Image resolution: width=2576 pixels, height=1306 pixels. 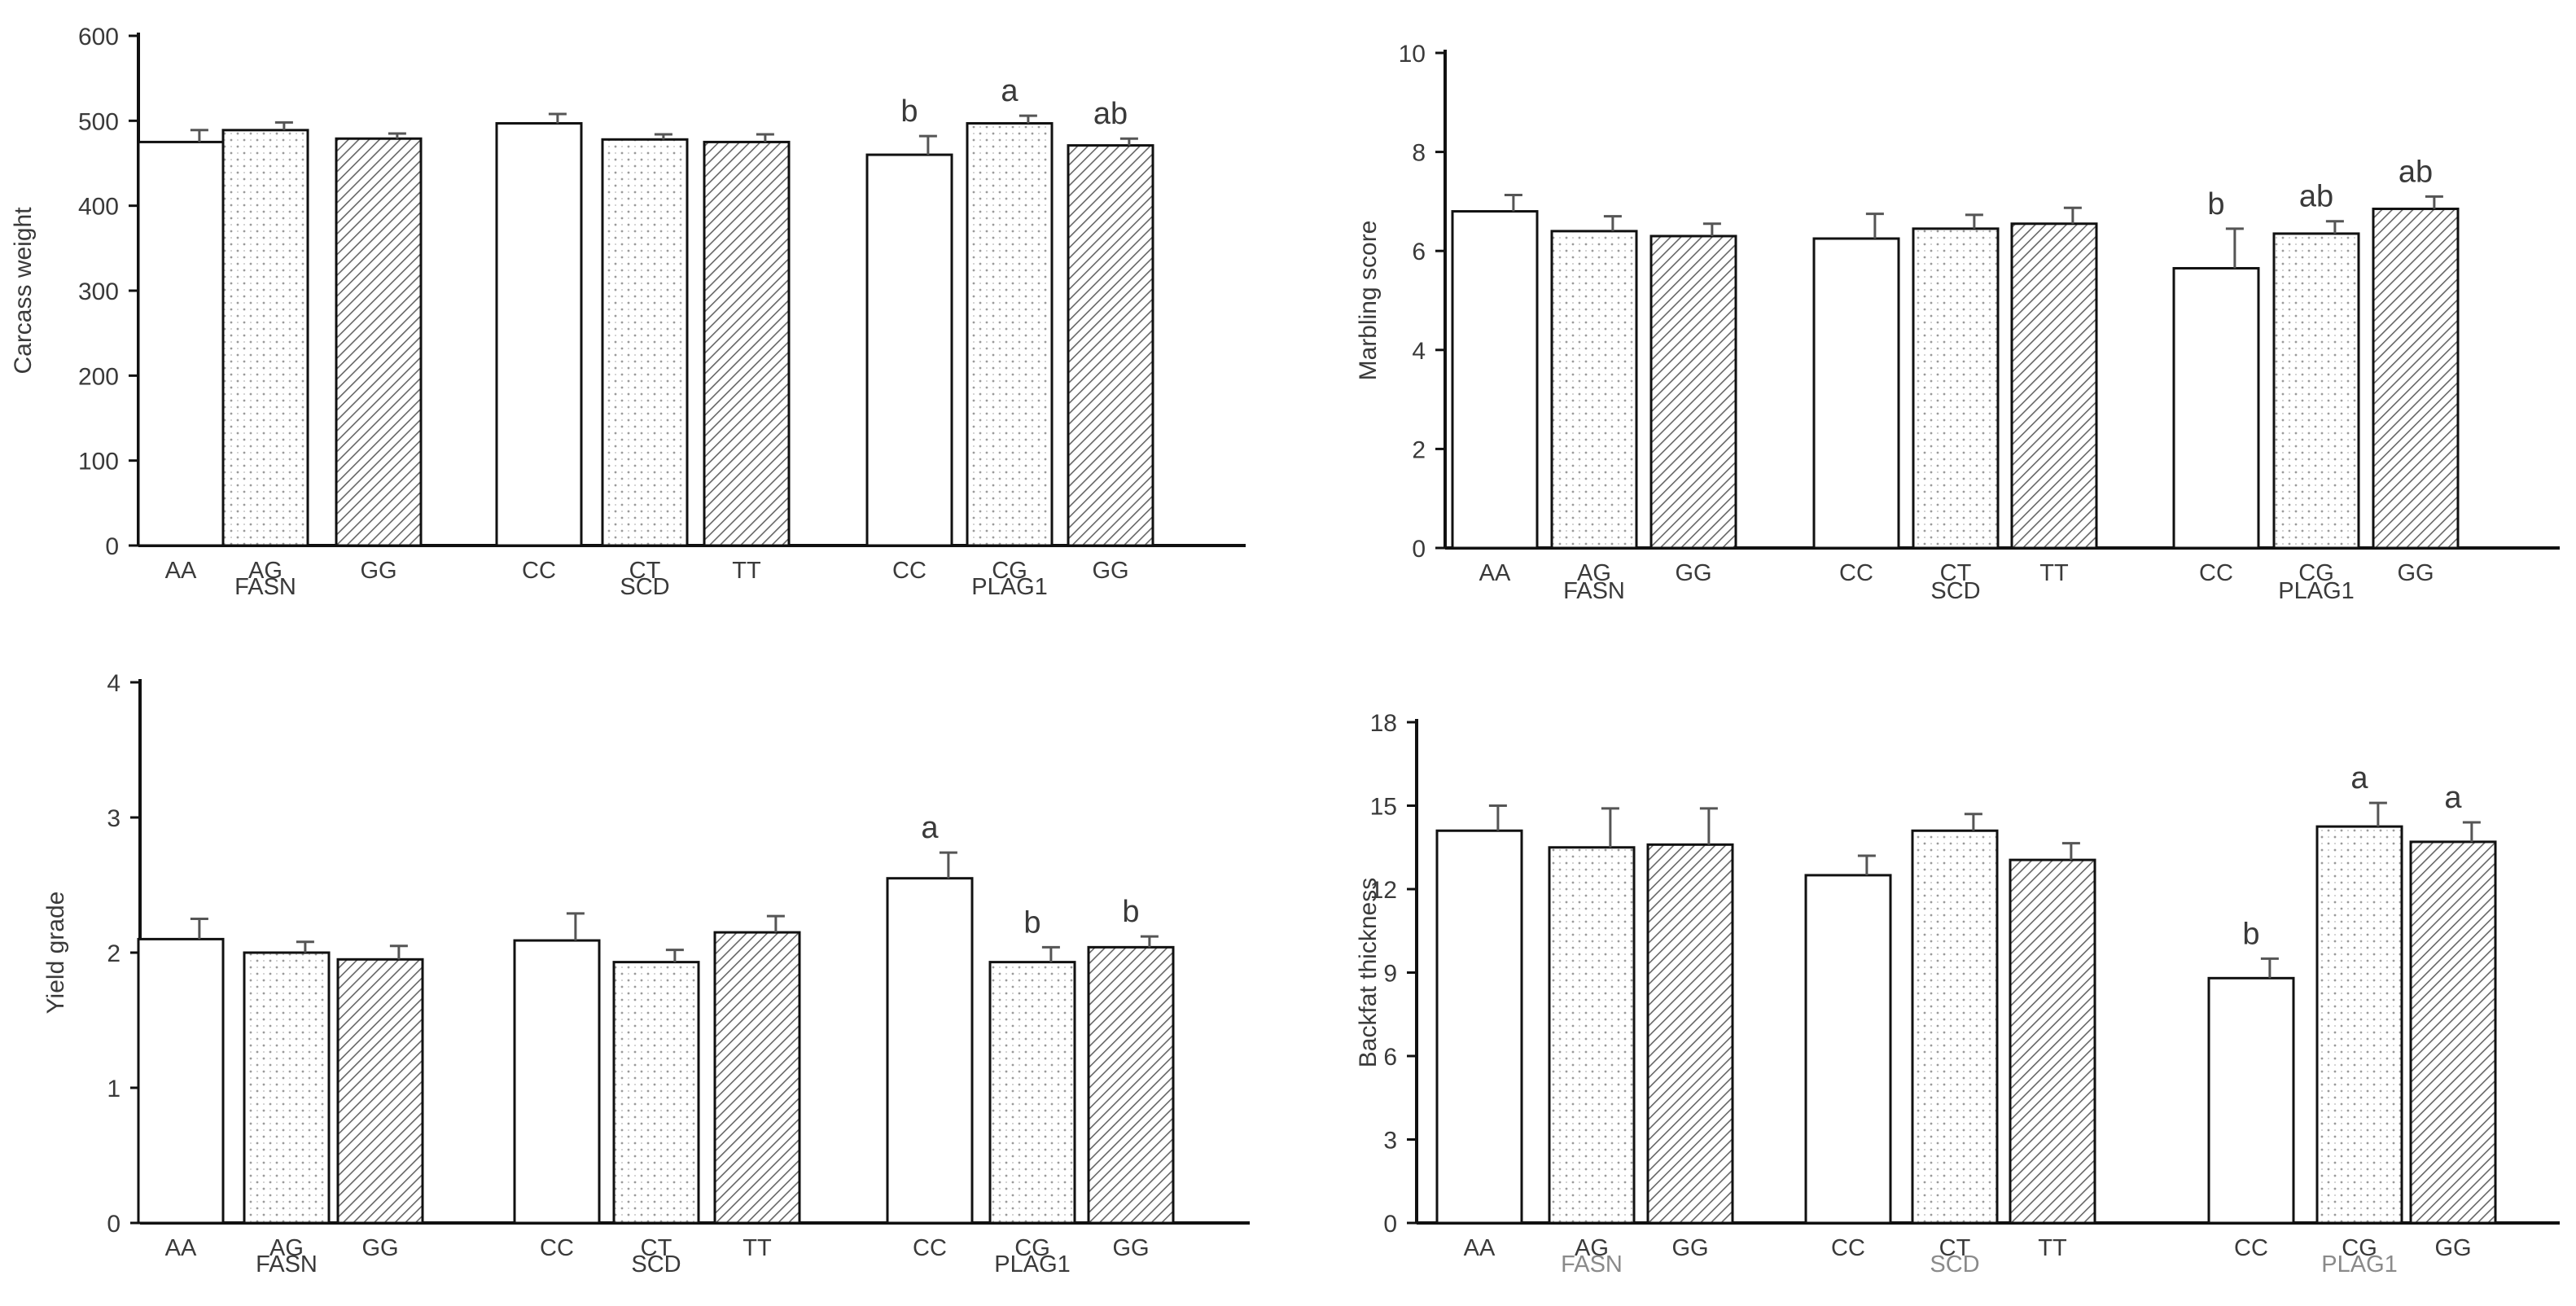 What do you see at coordinates (98, 37) in the screenshot?
I see `y-tick-label: 600` at bounding box center [98, 37].